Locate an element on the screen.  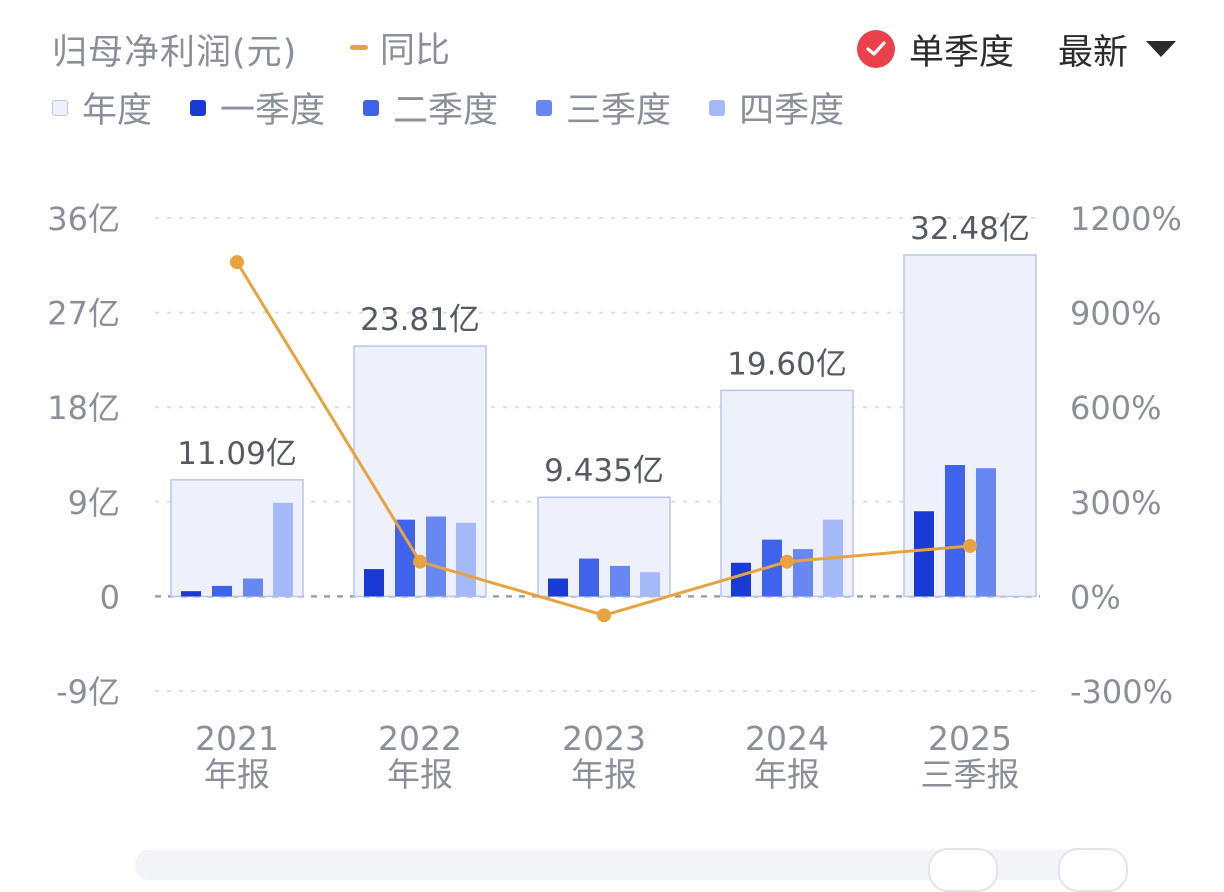
x-axis-year-label: 2023 is located at coordinates (604, 738).